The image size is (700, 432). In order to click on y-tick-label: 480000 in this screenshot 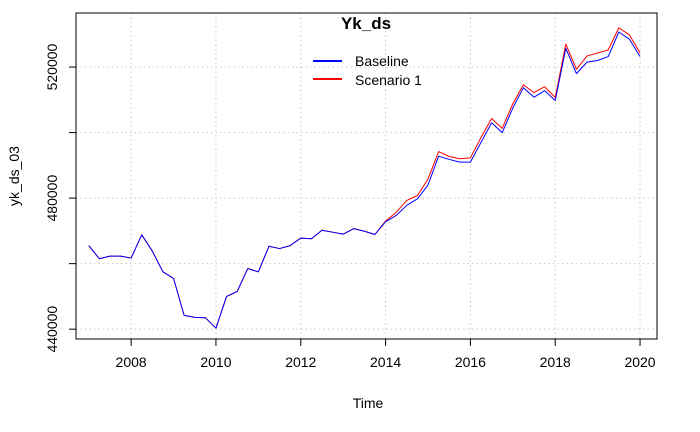, I will do `click(52, 198)`.